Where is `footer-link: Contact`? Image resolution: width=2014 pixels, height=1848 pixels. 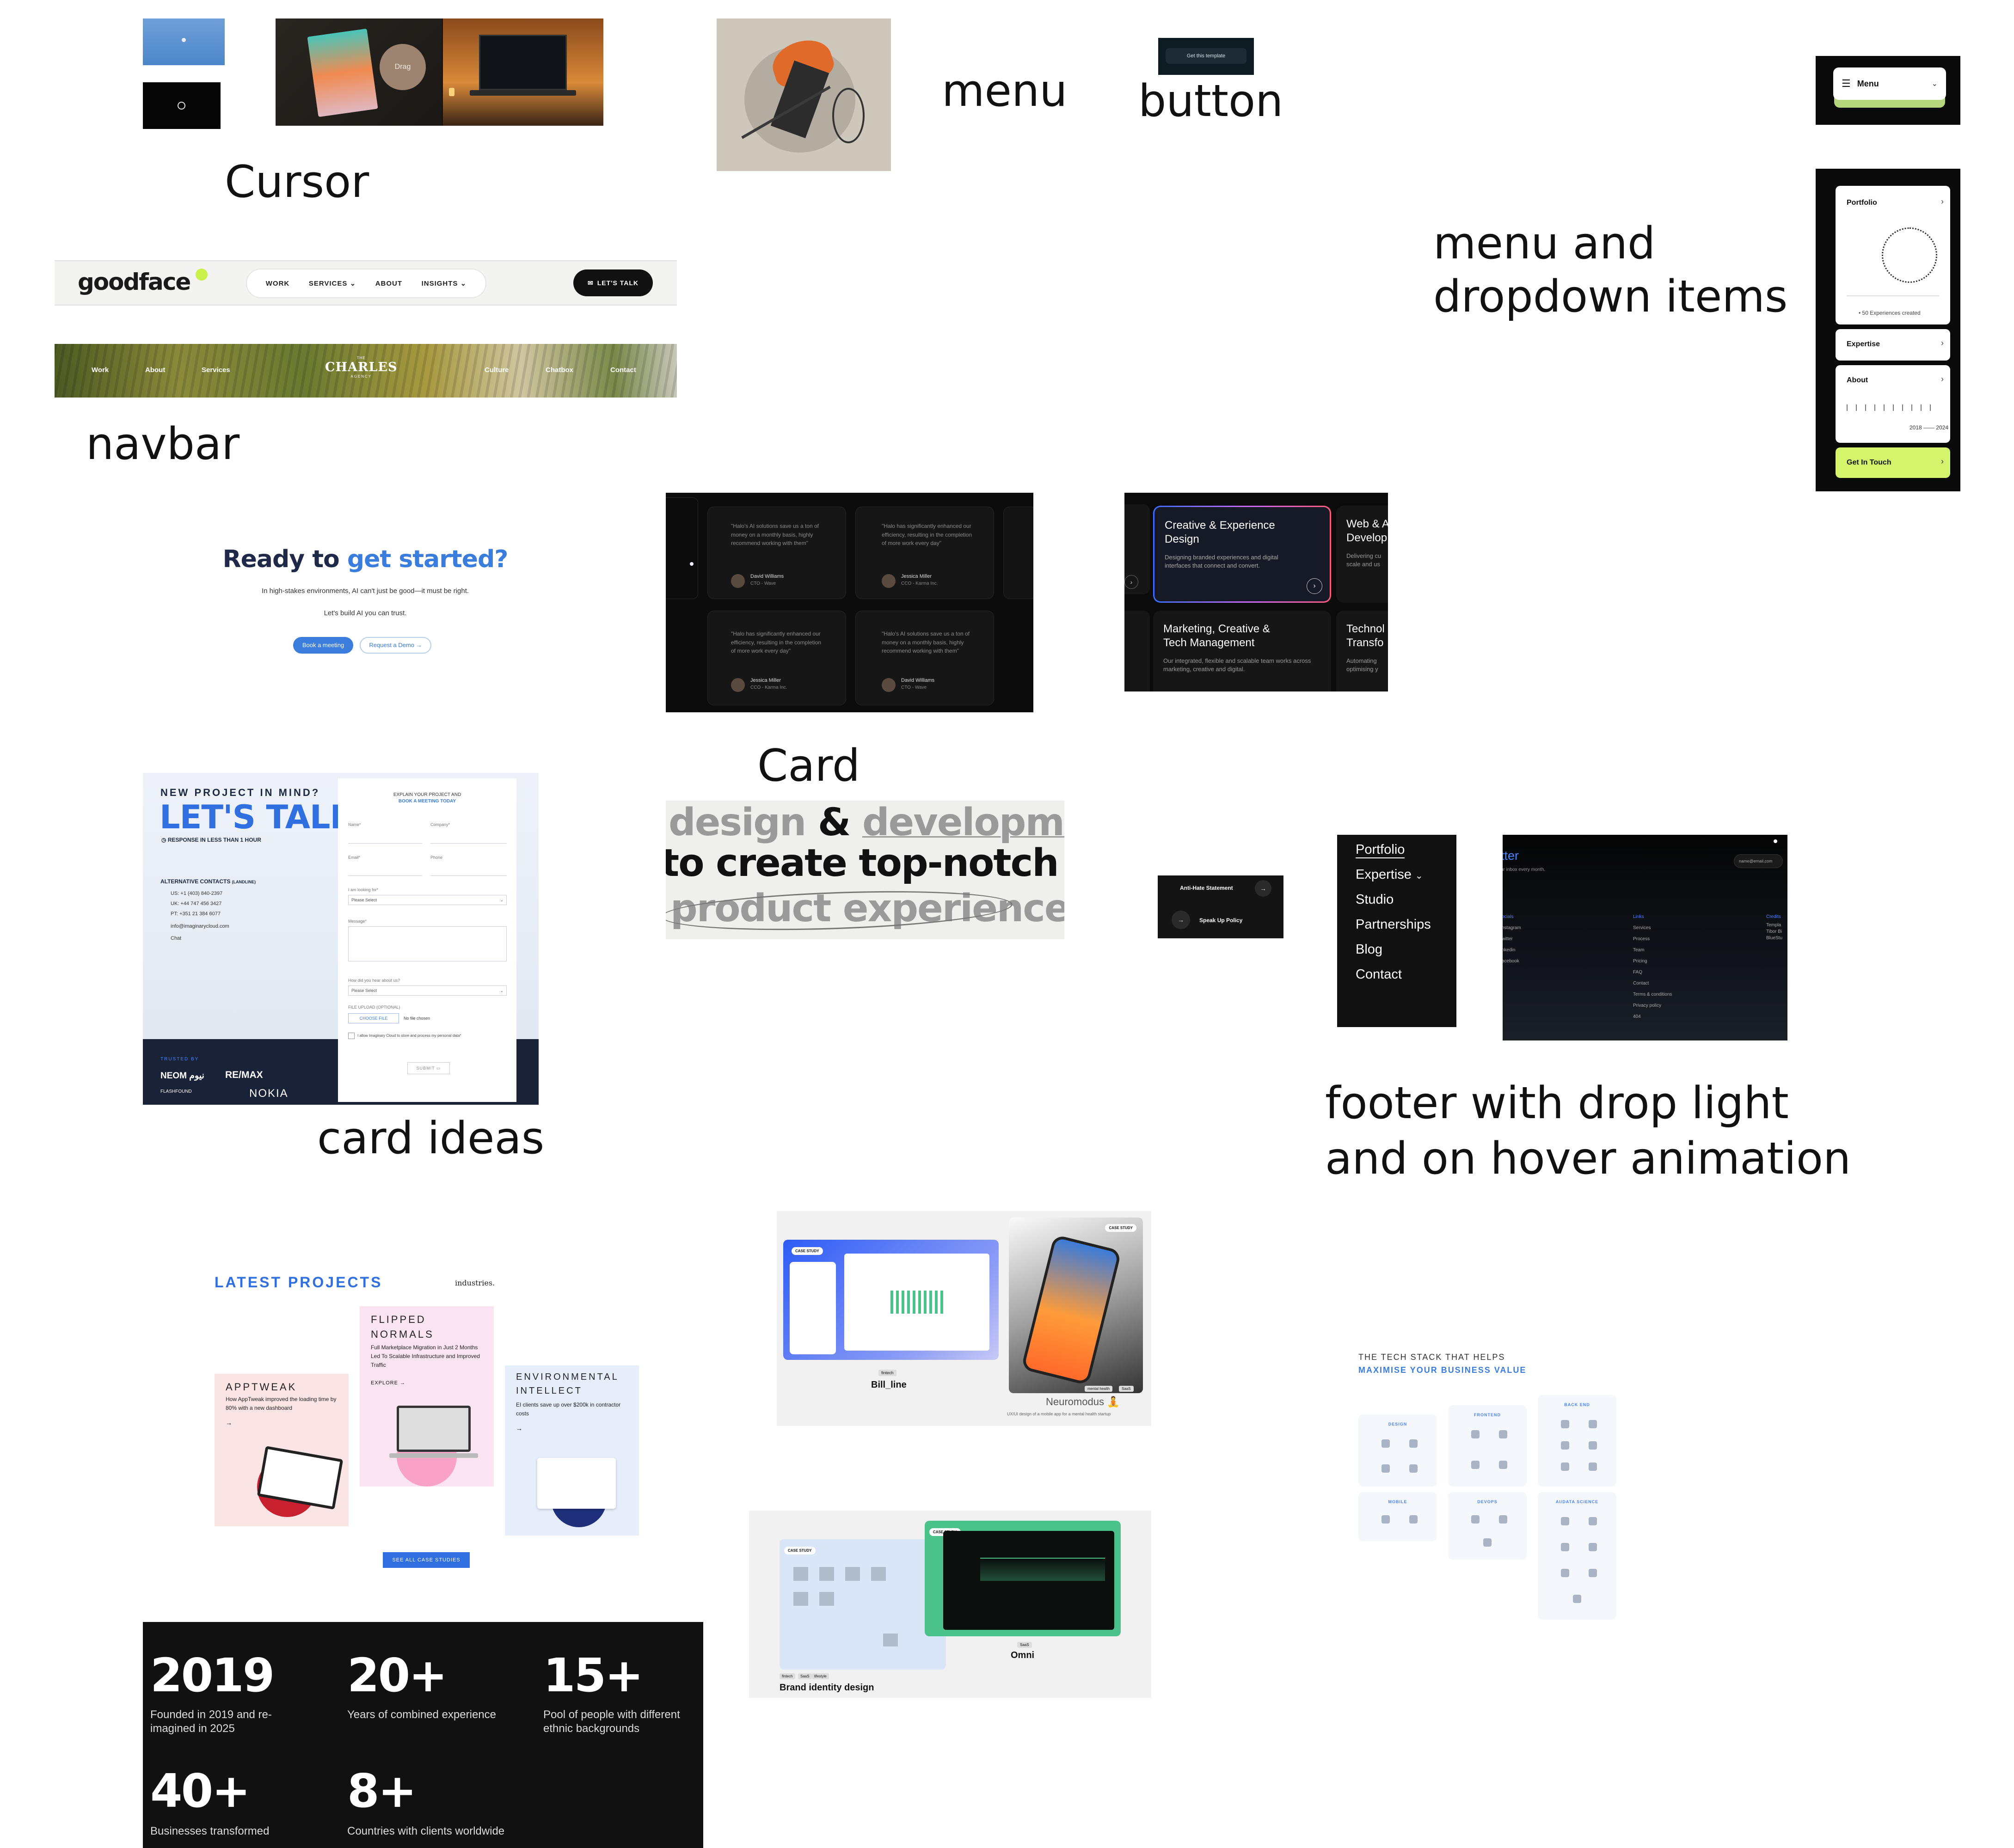
footer-link: Contact is located at coordinates (1641, 983).